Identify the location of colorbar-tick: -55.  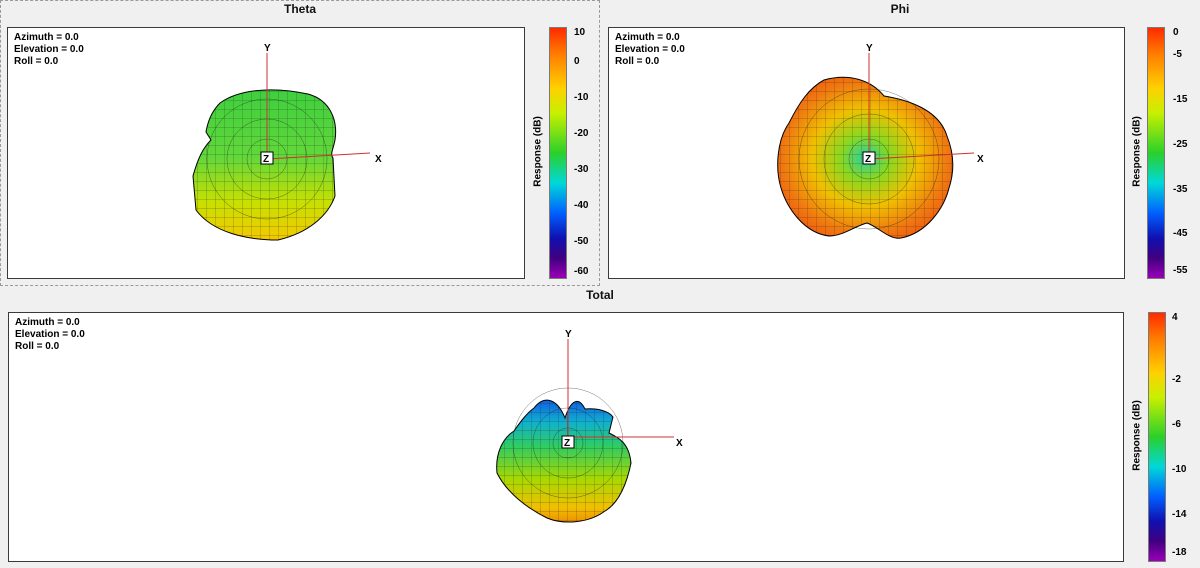
(1180, 270).